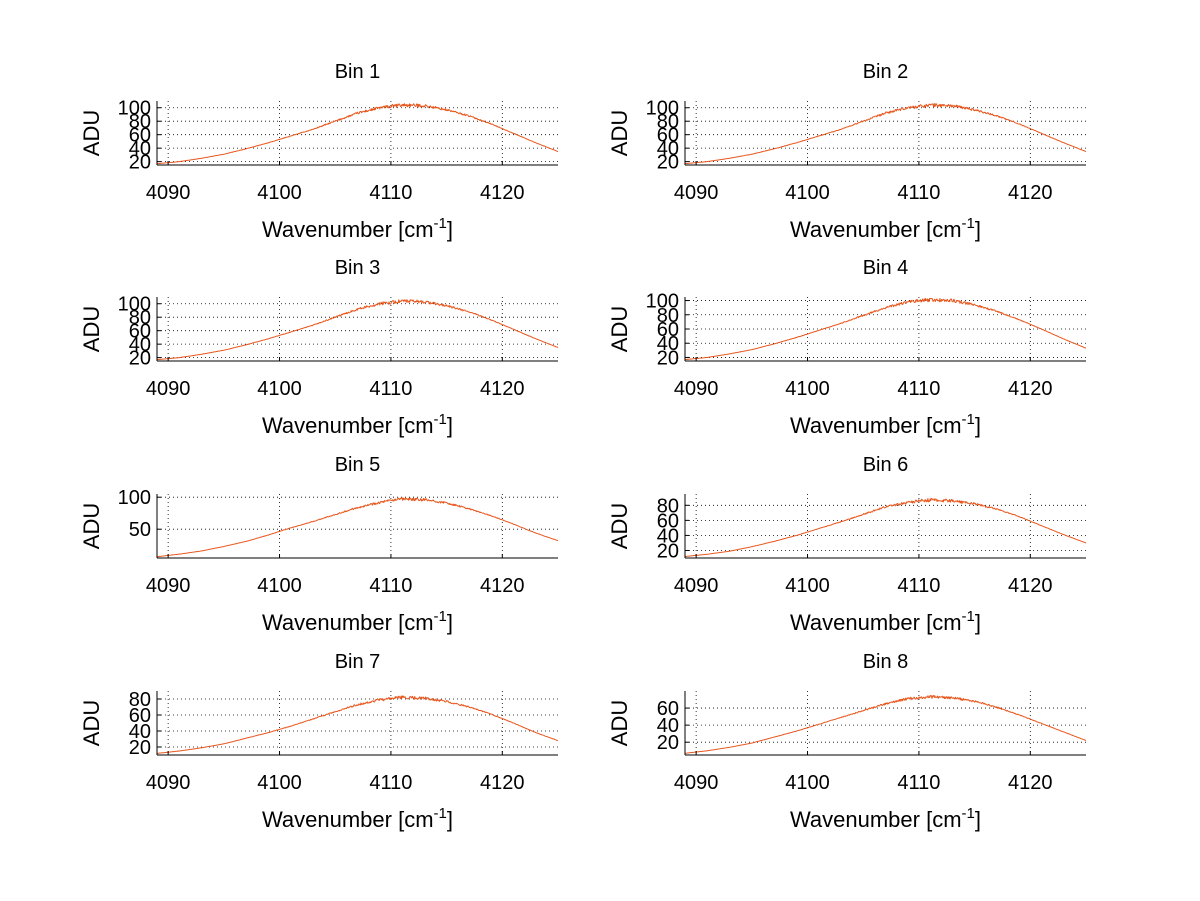  I want to click on subplot-title: Bin 1, so click(358, 72).